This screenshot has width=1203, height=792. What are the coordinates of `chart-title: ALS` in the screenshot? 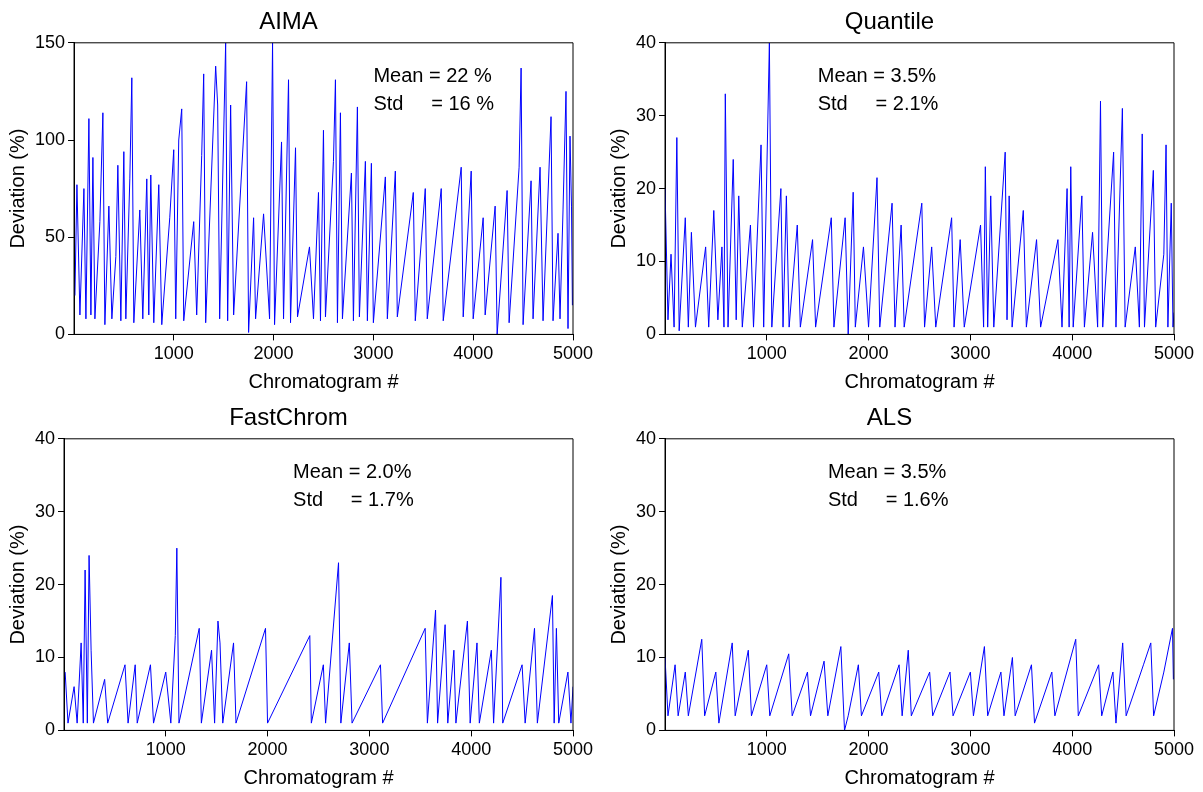 It's located at (889, 417).